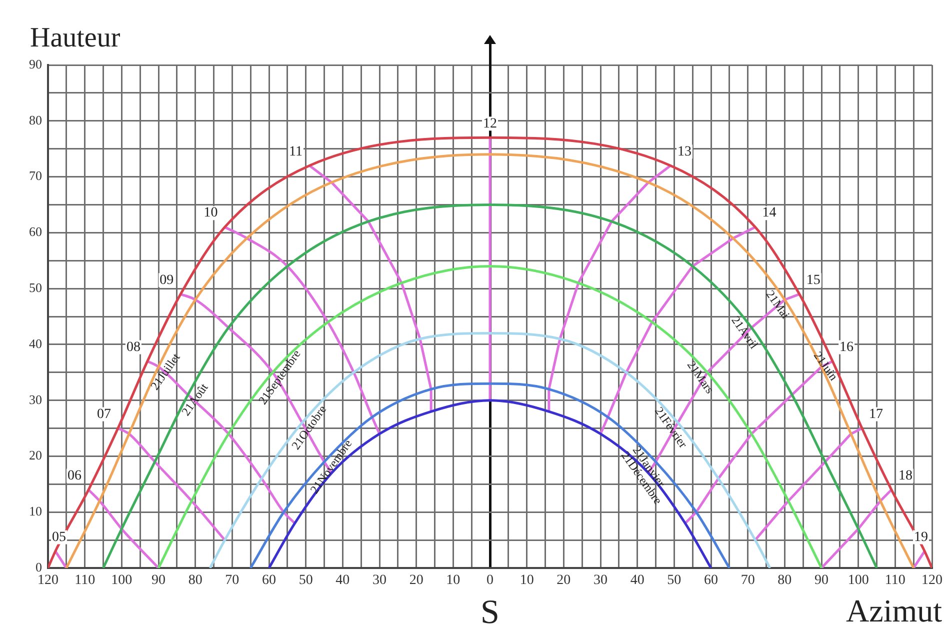  I want to click on y-axis-title: Hauteur, so click(75, 38).